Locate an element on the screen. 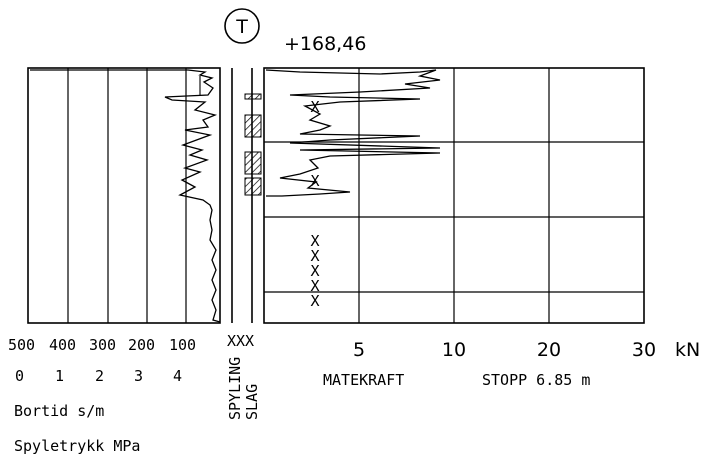 This screenshot has width=708, height=466. bortid-tick: 100 is located at coordinates (182, 345).